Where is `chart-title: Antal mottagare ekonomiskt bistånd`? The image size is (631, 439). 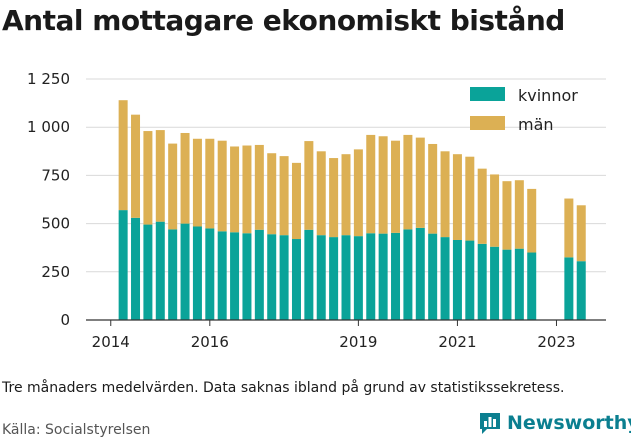
chart-title: Antal mottagare ekonomiskt bistånd is located at coordinates (283, 20).